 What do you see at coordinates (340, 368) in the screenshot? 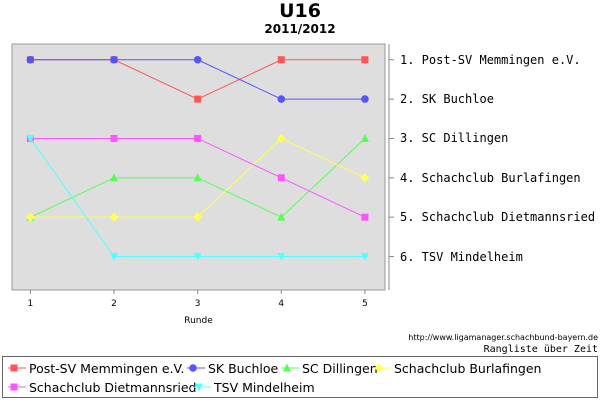
I see `legend-label: SC Dillingen` at bounding box center [340, 368].